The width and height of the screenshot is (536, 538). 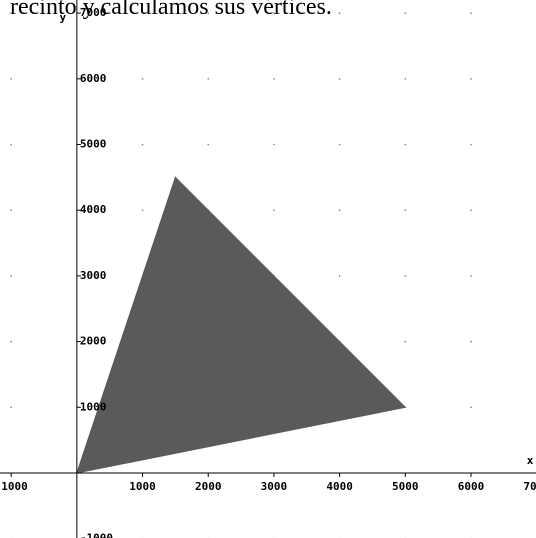 I want to click on y-tick-label: 4000, so click(x=93, y=209).